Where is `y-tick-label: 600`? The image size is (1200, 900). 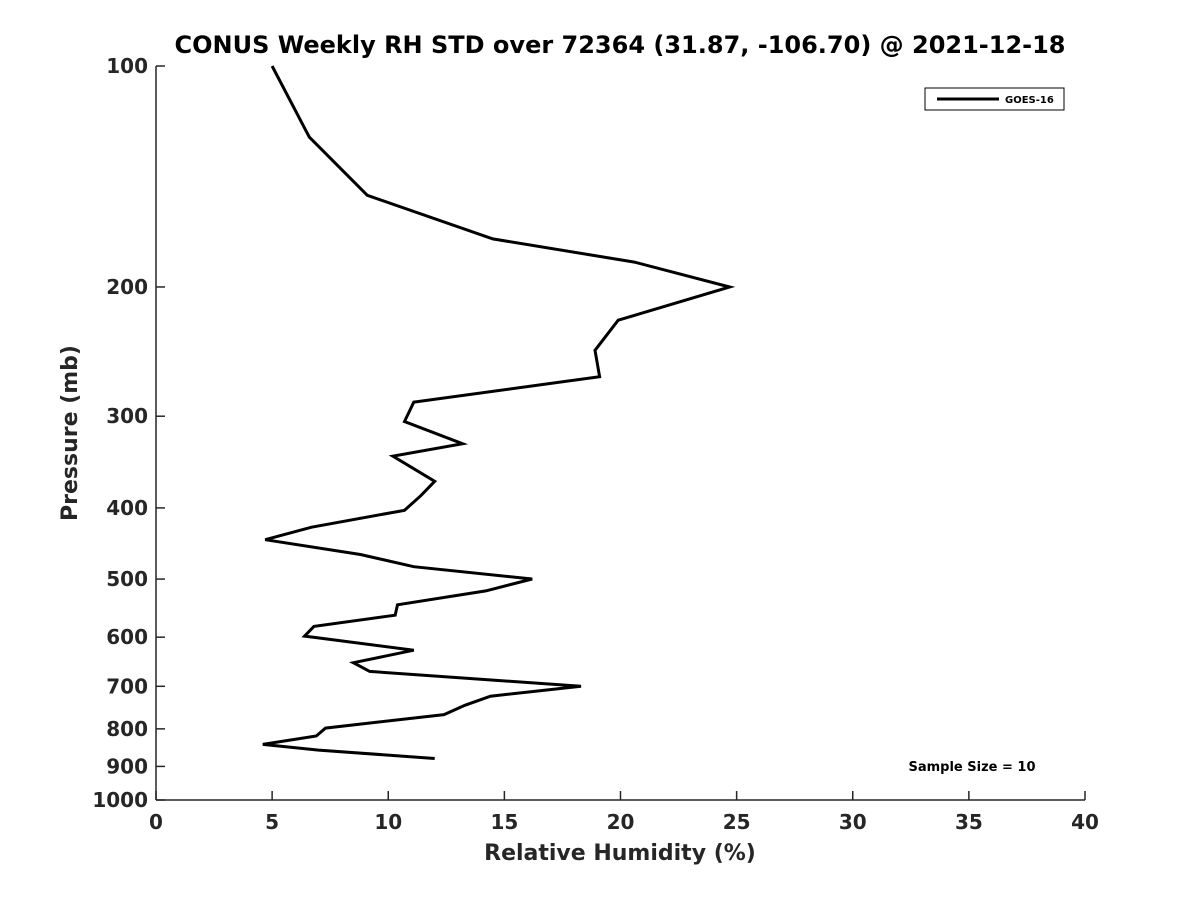 y-tick-label: 600 is located at coordinates (127, 637).